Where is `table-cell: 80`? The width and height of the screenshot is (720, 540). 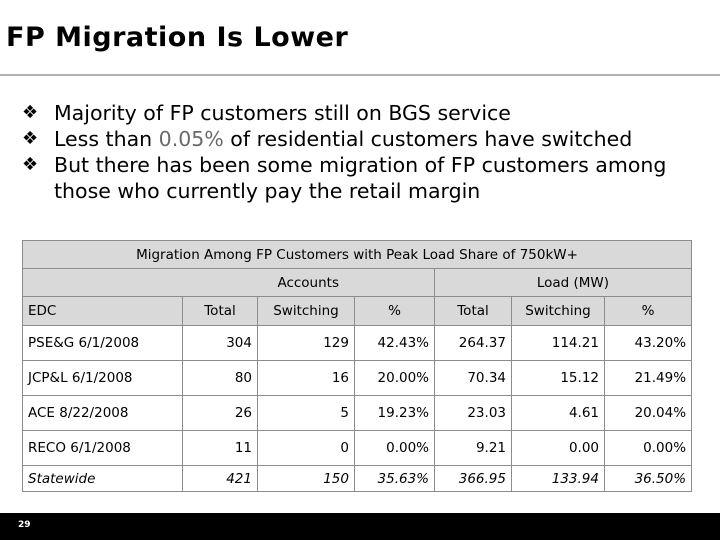 table-cell: 80 is located at coordinates (220, 378).